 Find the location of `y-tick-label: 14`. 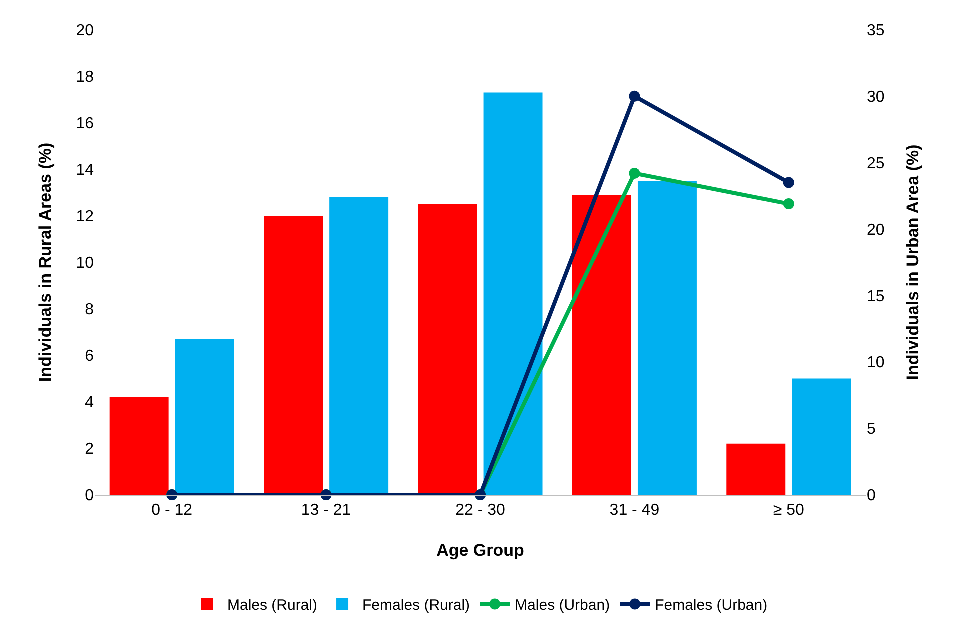

y-tick-label: 14 is located at coordinates (85, 171).